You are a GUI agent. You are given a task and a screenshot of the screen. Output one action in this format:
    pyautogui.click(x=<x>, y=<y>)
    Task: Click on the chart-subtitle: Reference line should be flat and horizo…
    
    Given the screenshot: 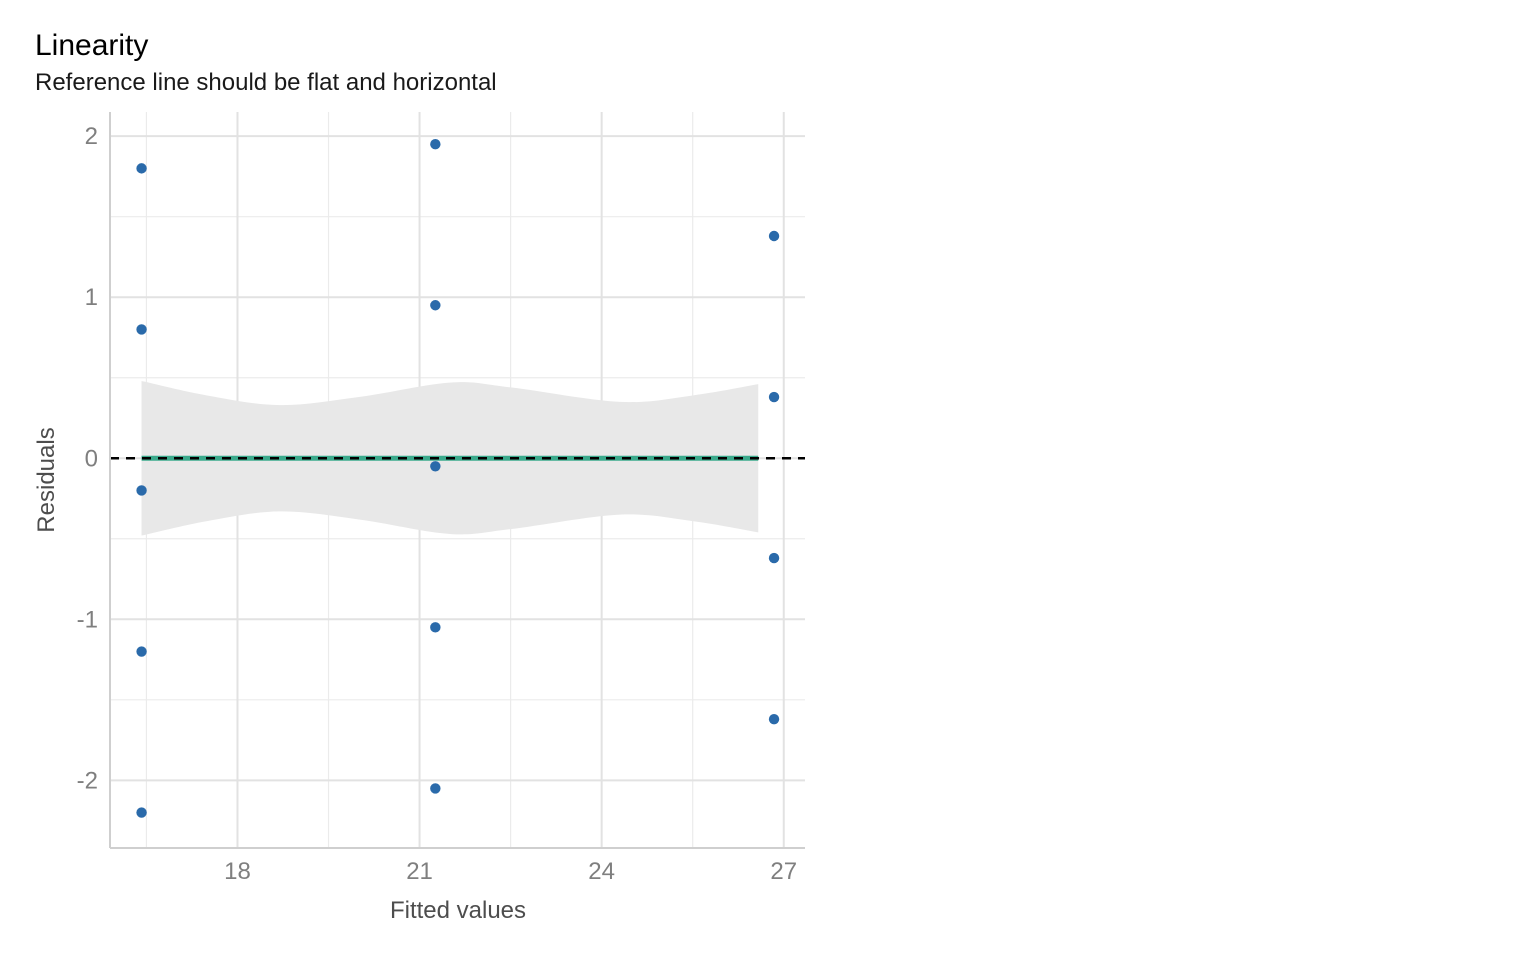 What is the action you would take?
    pyautogui.click(x=266, y=82)
    